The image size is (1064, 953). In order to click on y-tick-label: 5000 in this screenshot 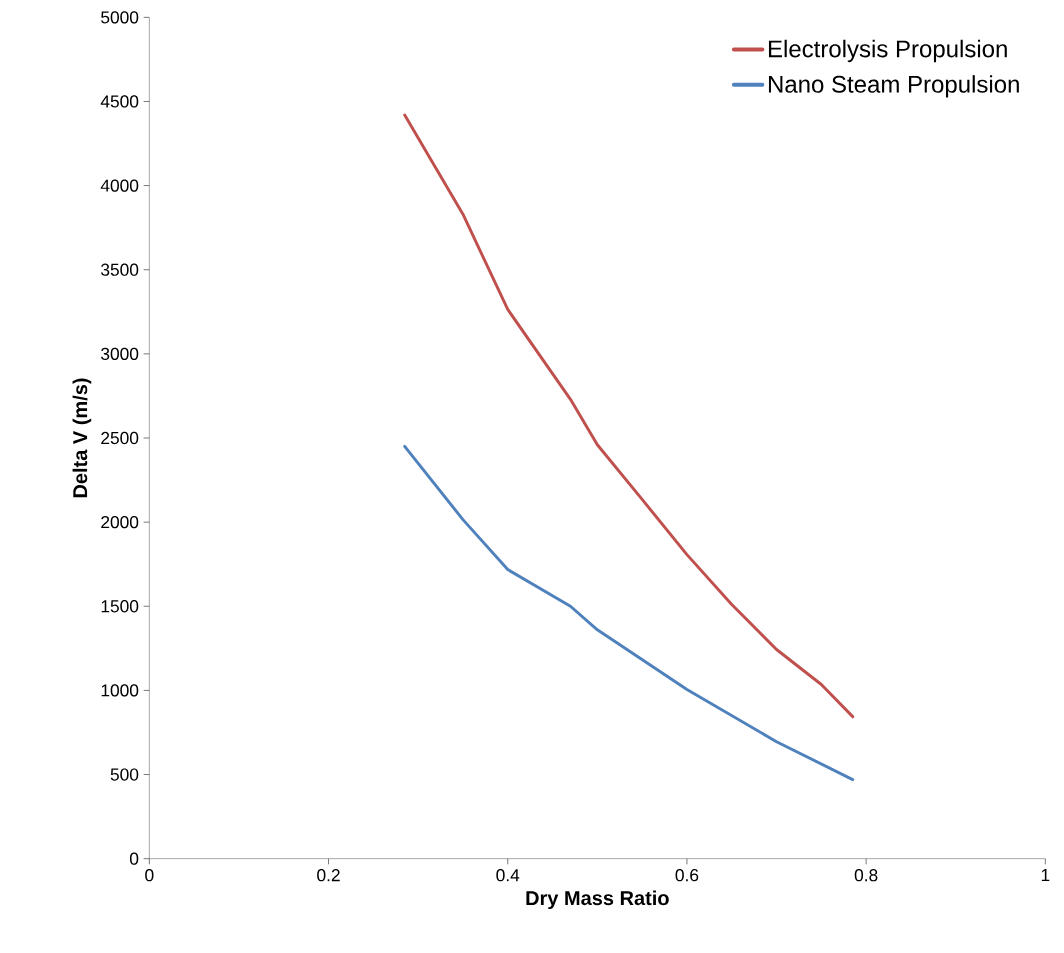, I will do `click(120, 17)`.